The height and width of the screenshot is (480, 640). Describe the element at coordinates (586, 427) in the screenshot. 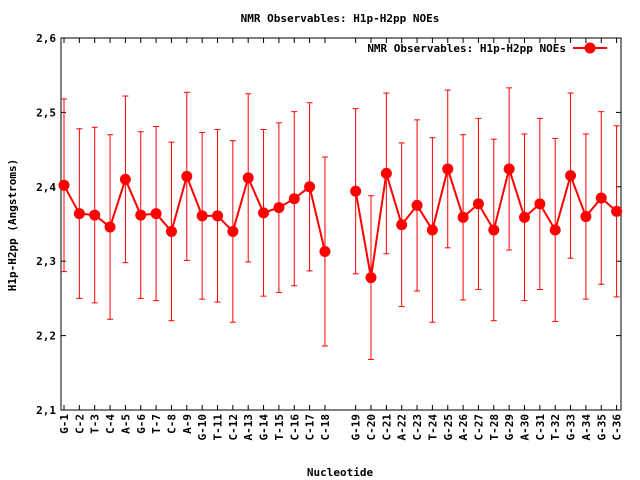

I see `x-tick-label: A-34` at that location.